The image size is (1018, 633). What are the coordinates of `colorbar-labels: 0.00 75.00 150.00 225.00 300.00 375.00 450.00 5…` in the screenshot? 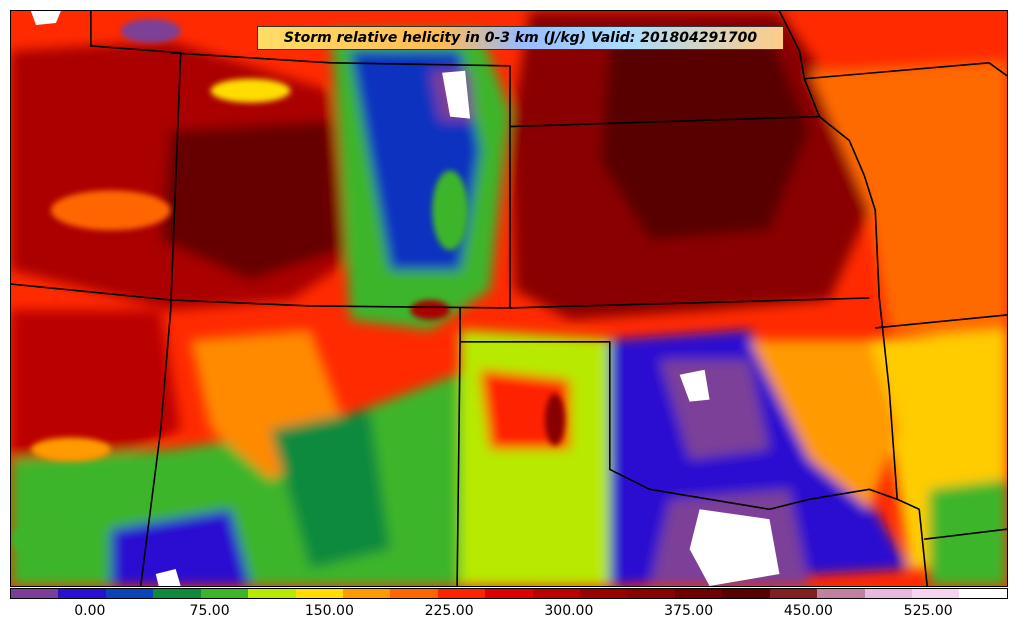 It's located at (509, 612).